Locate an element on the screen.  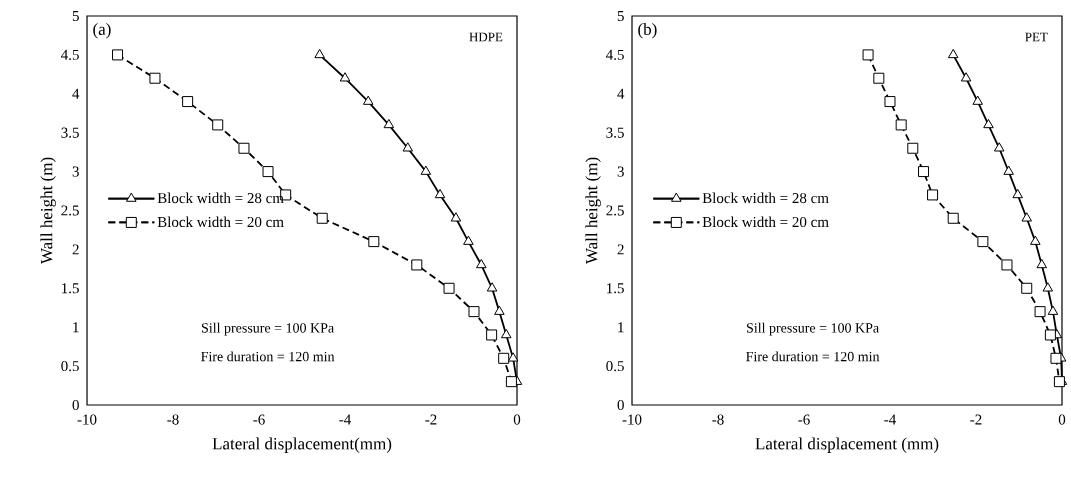
annotation: (a) is located at coordinates (102, 31).